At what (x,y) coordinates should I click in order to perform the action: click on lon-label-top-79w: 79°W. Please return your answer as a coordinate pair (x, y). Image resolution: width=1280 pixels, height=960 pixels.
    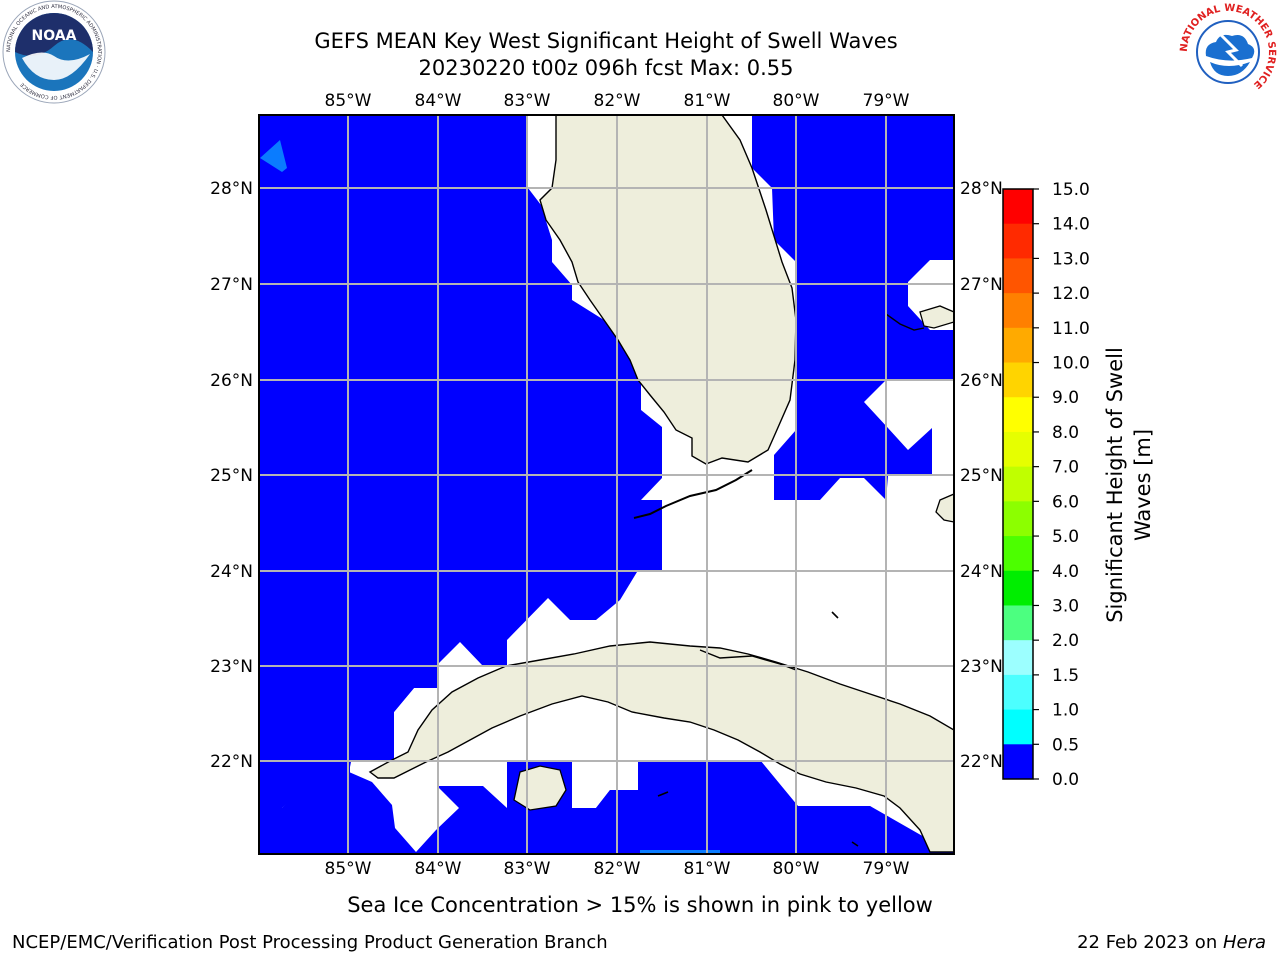
    Looking at the image, I should click on (886, 101).